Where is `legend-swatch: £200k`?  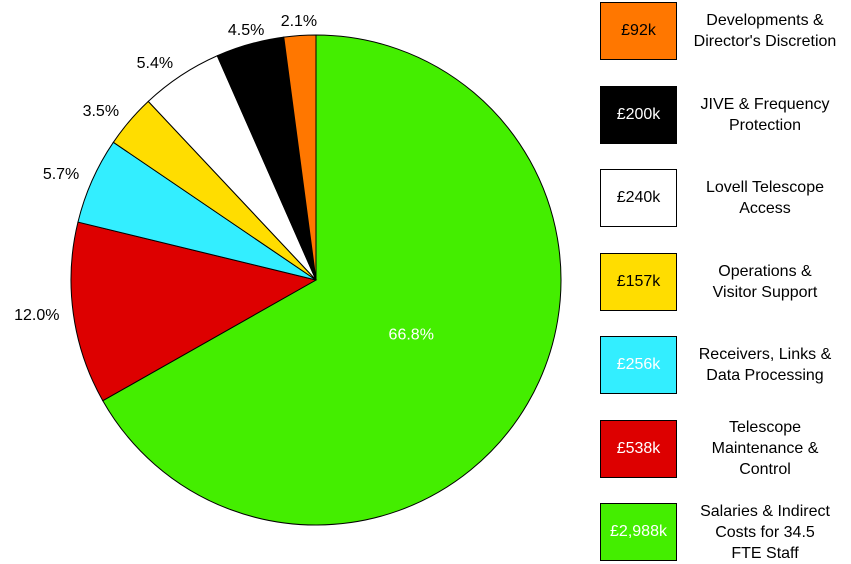
legend-swatch: £200k is located at coordinates (638, 114).